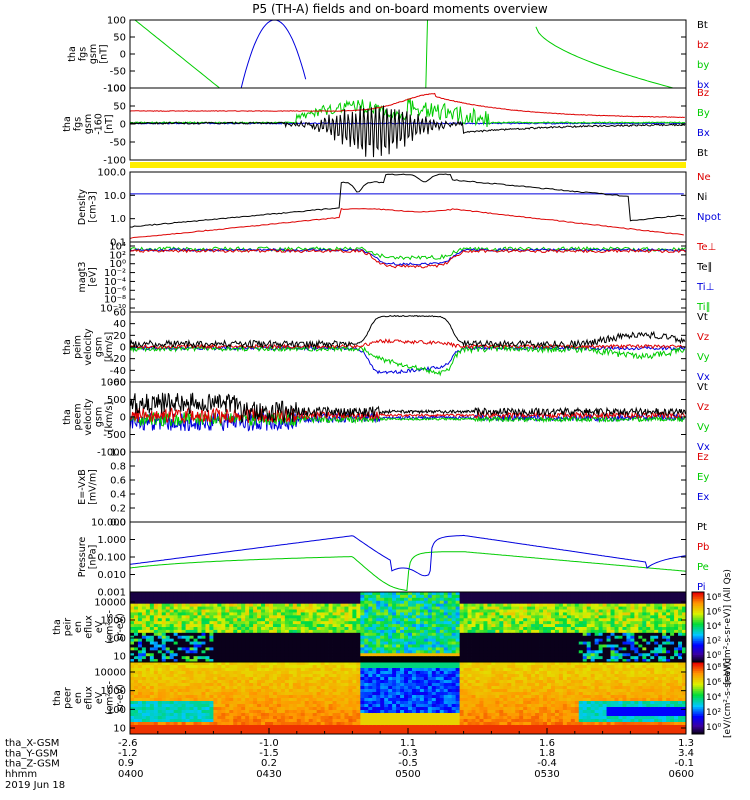 This screenshot has width=750, height=800. Describe the element at coordinates (111, 558) in the screenshot. I see `y-tick-label: 0.100` at that location.